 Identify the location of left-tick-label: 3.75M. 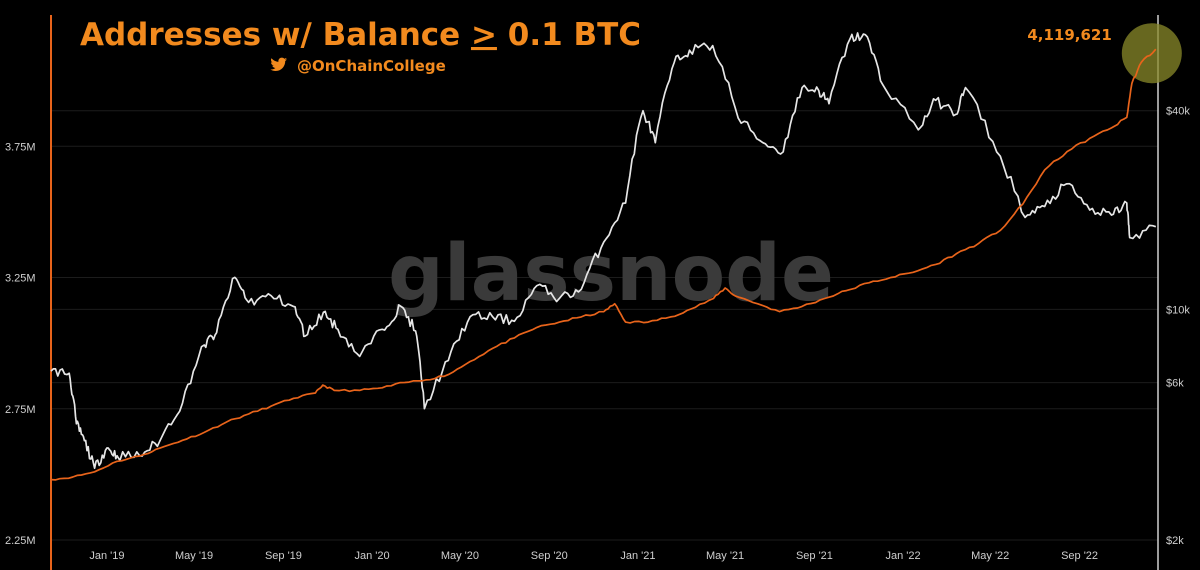
(20, 147).